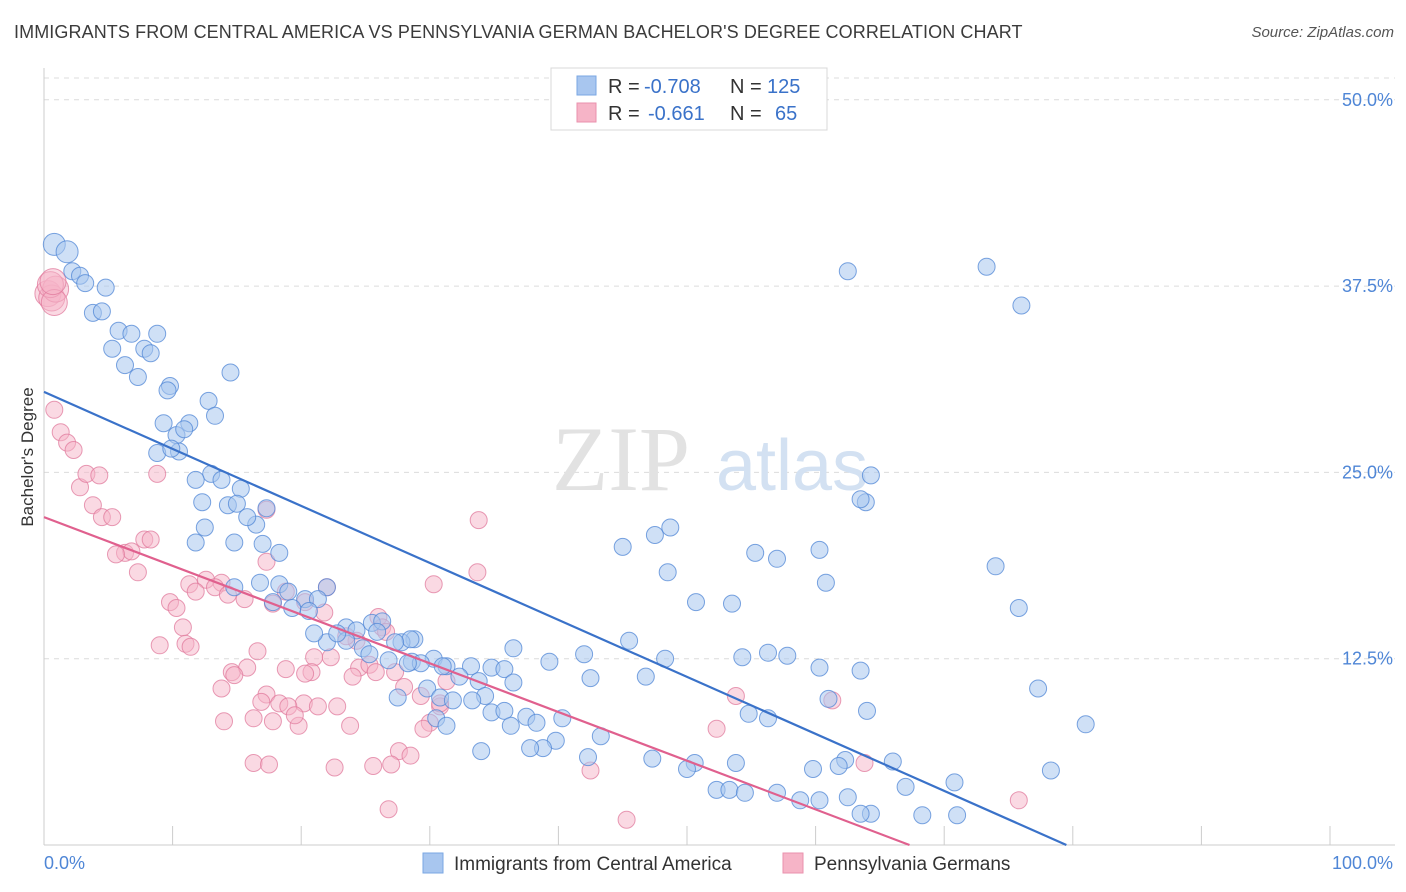  What do you see at coordinates (621, 459) in the screenshot?
I see `watermark-zip: ZIP` at bounding box center [621, 459].